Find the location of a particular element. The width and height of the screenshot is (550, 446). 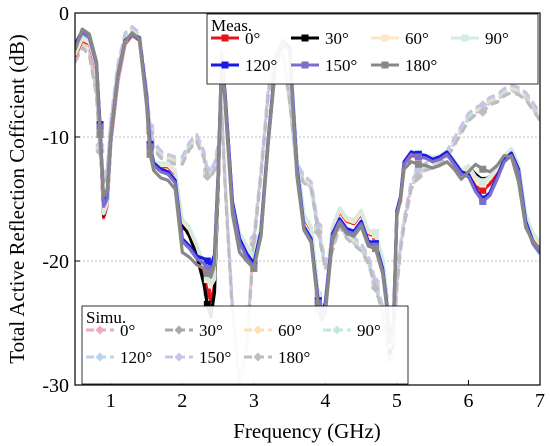

legend-simulated: Simu.0° 30° 60° 90° 120° 150° 180° is located at coordinates (245, 345).